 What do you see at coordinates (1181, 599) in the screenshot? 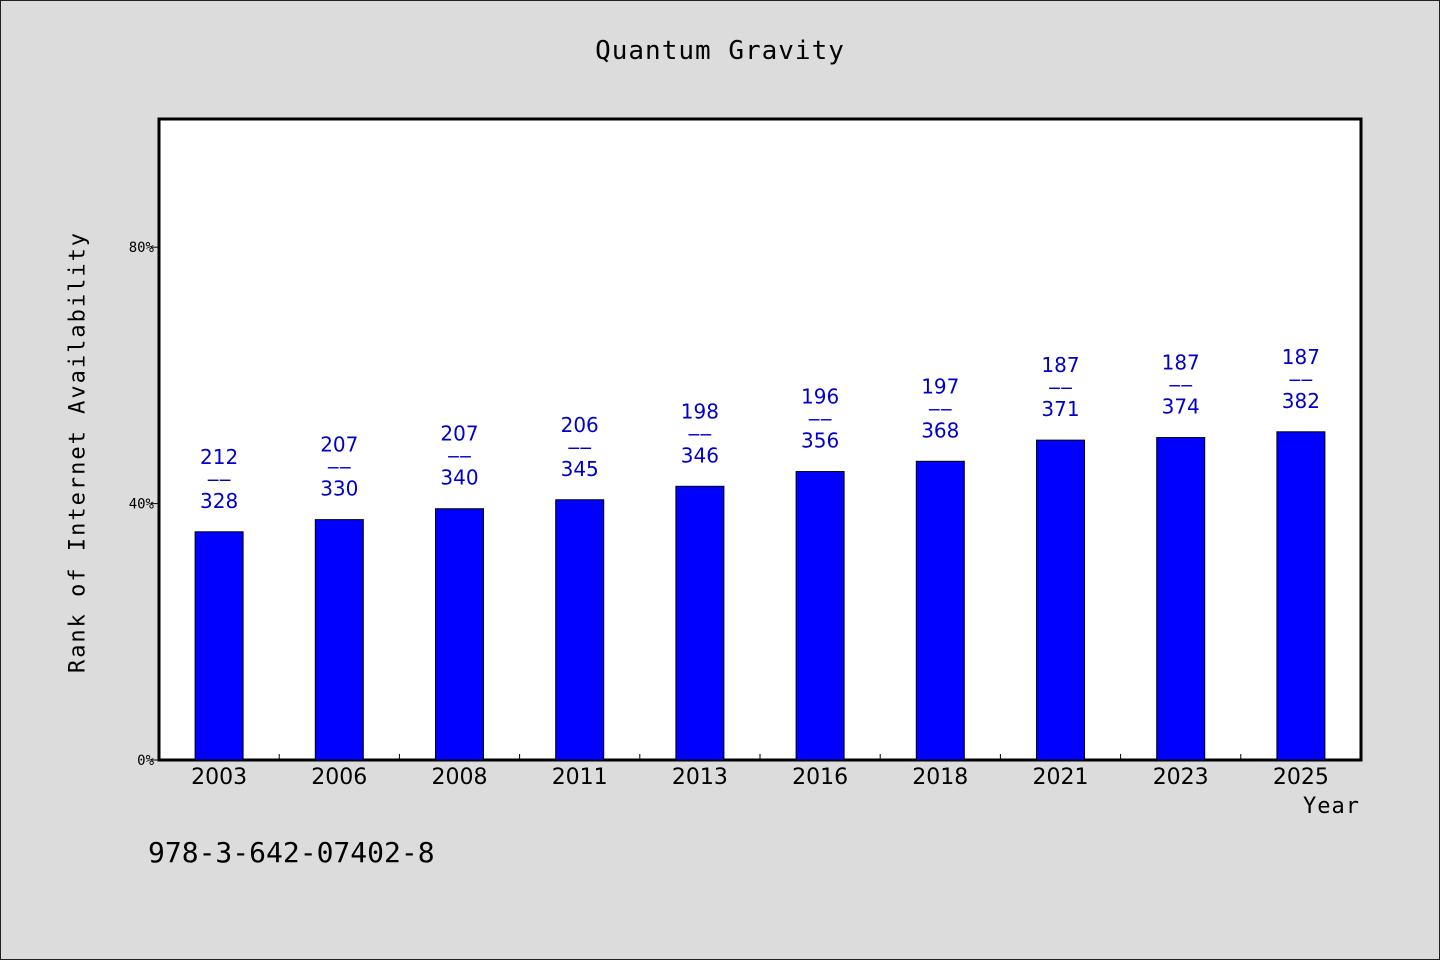
I see `bar-2023` at bounding box center [1181, 599].